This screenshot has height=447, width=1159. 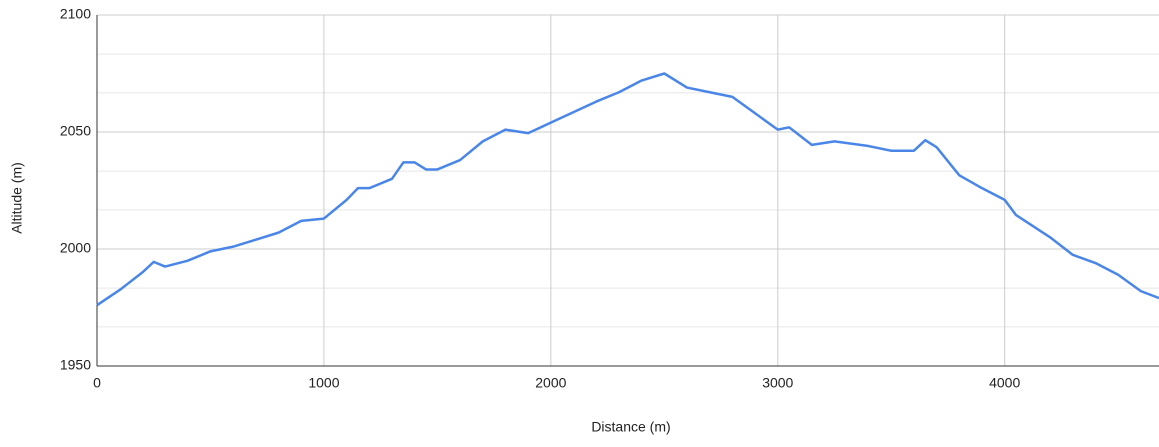 What do you see at coordinates (75, 365) in the screenshot?
I see `y-tick-label: 1950` at bounding box center [75, 365].